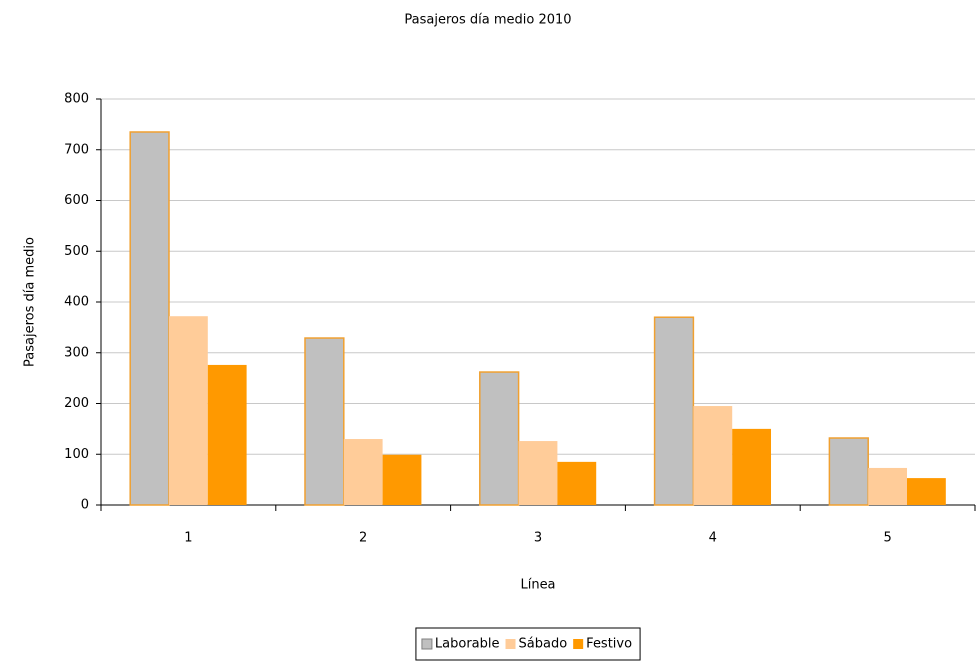 The image size is (977, 661). I want to click on legend-label: Sábado, so click(543, 644).